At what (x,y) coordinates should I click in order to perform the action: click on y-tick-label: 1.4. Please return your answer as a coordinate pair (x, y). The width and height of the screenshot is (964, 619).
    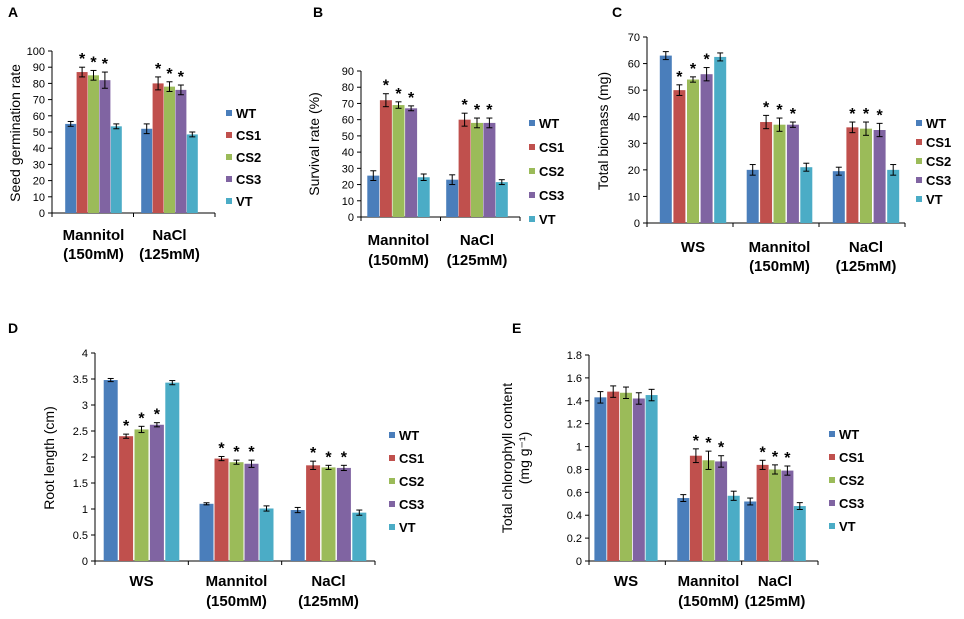
    Looking at the image, I should click on (574, 402).